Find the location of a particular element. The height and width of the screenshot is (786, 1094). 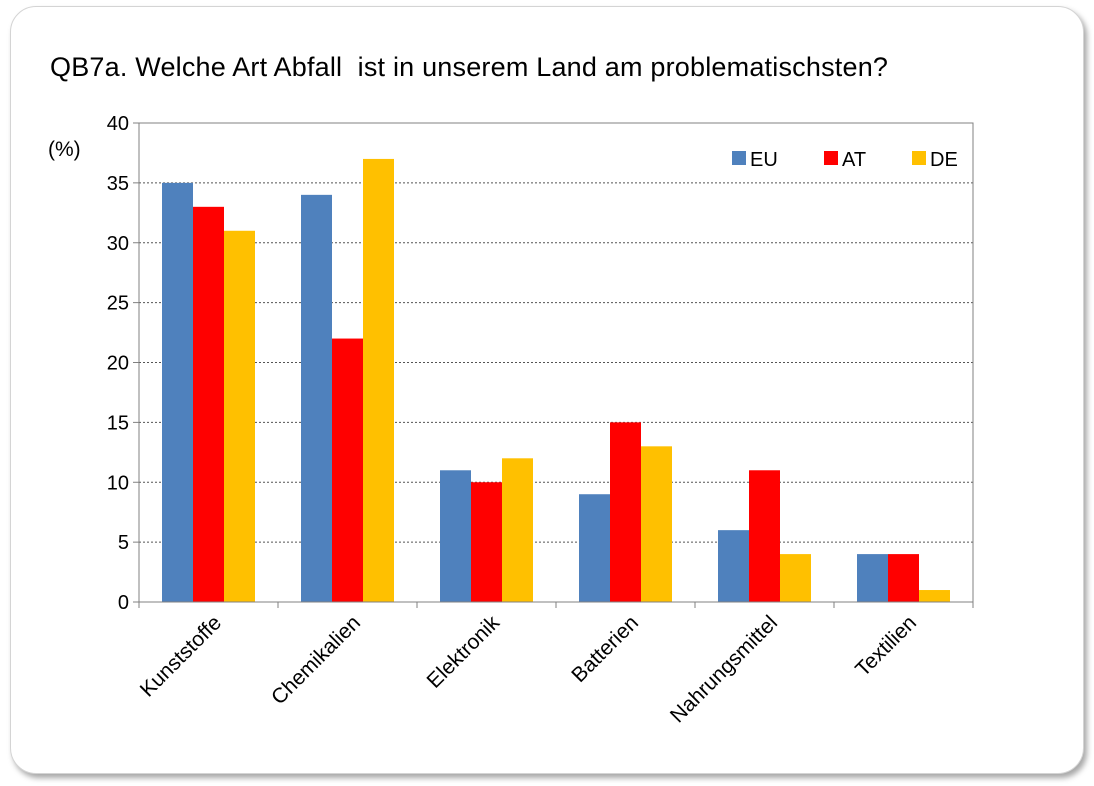

legend: EU AT DE is located at coordinates (845, 160).